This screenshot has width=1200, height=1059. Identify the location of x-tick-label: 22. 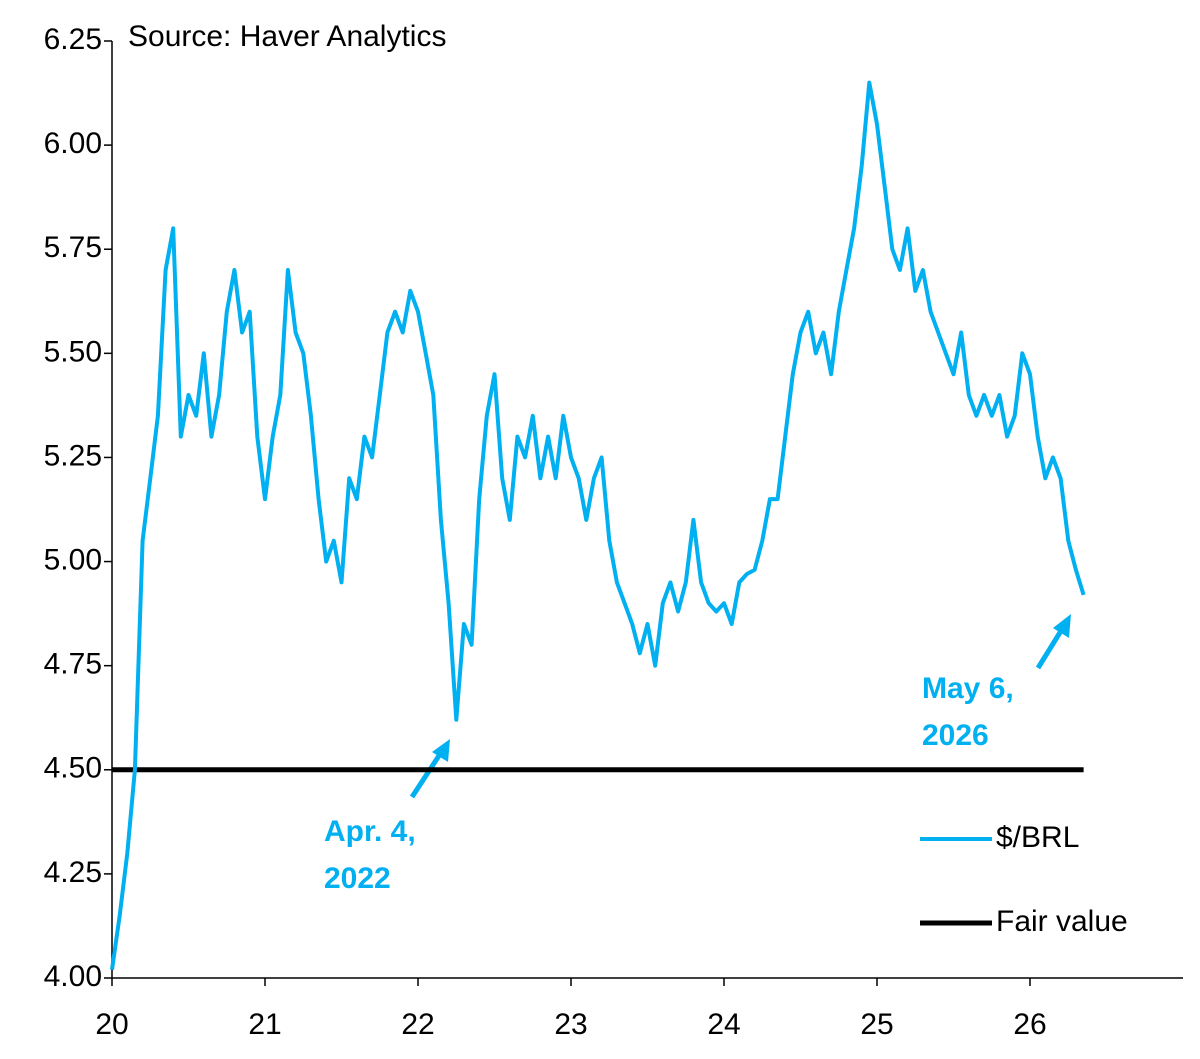
(417, 1024).